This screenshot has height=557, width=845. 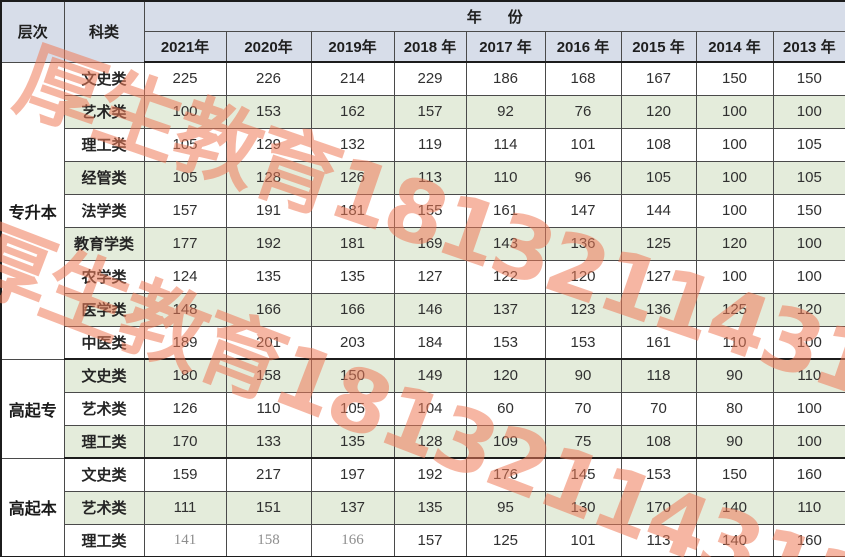 I want to click on score-cell: 118, so click(x=658, y=375).